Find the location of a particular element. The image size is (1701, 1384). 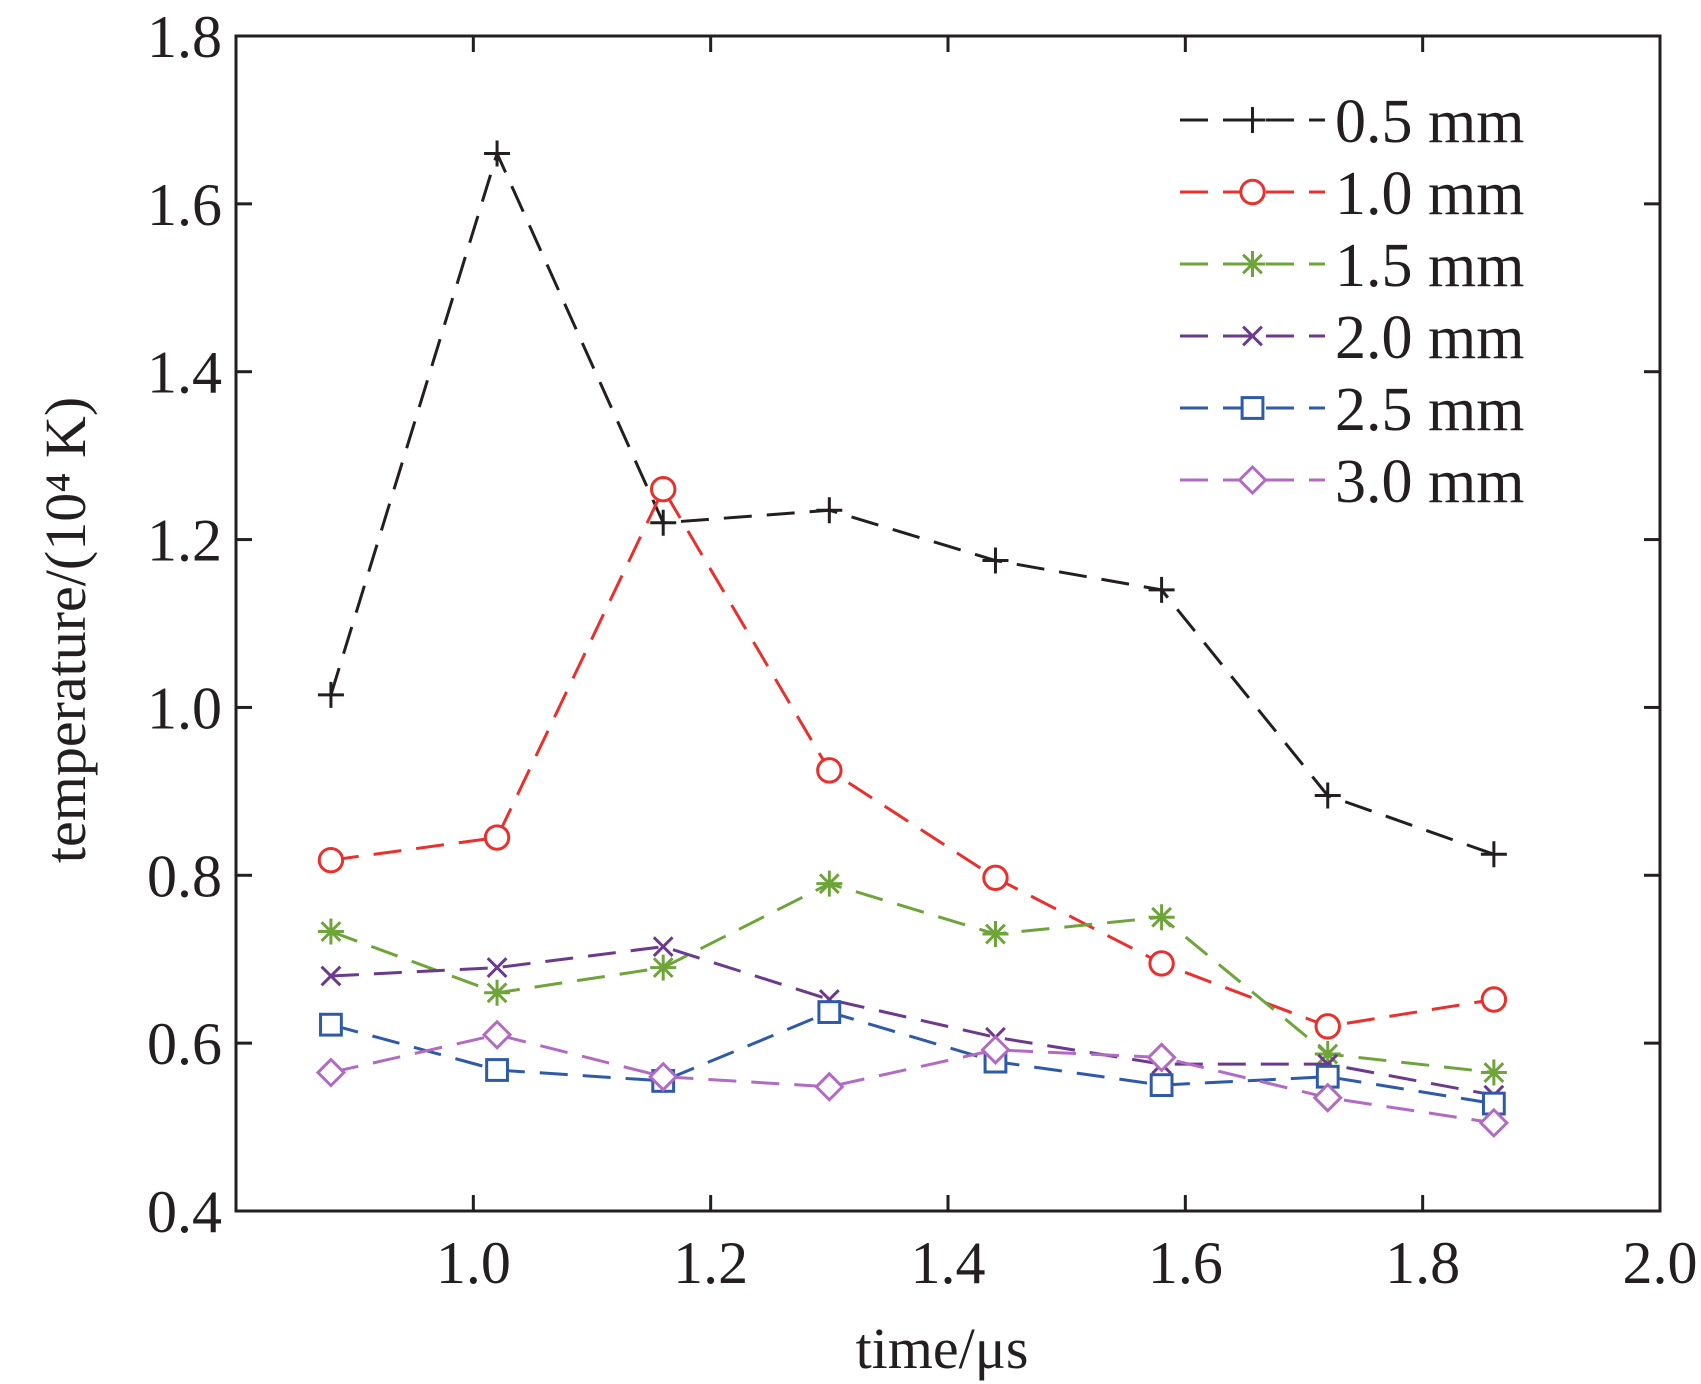

series-3-0-mm is located at coordinates (912, 1079).